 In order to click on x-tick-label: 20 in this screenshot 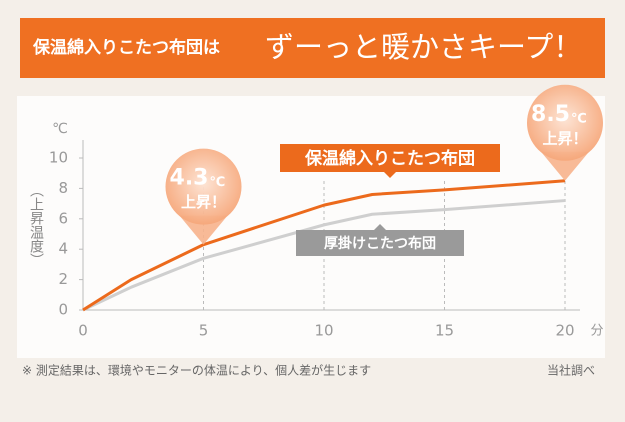, I will do `click(564, 331)`.